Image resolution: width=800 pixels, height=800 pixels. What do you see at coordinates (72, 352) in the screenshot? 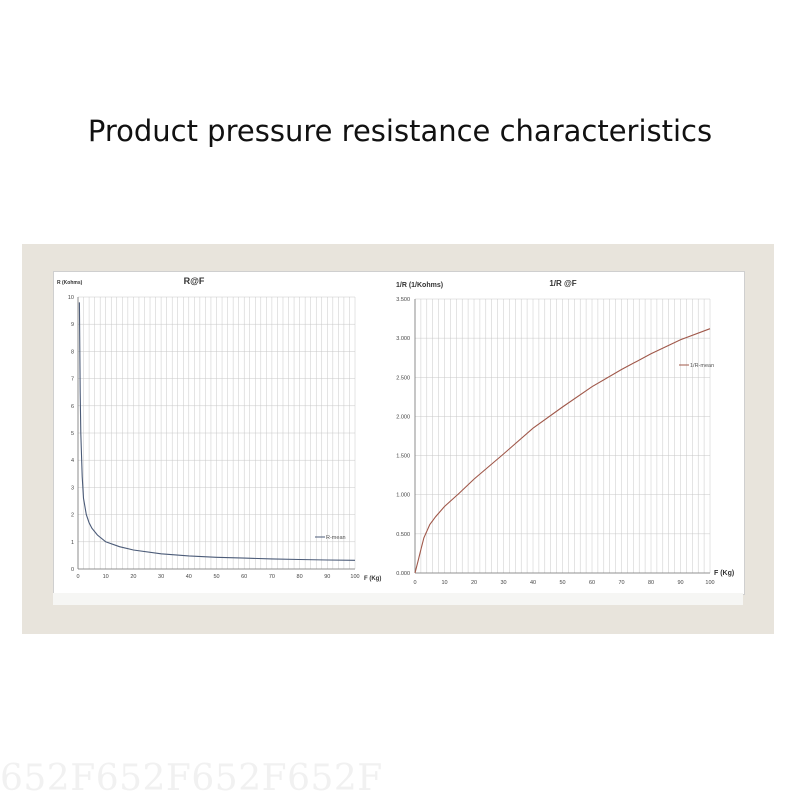
I see `y-tick-label: 8` at bounding box center [72, 352].